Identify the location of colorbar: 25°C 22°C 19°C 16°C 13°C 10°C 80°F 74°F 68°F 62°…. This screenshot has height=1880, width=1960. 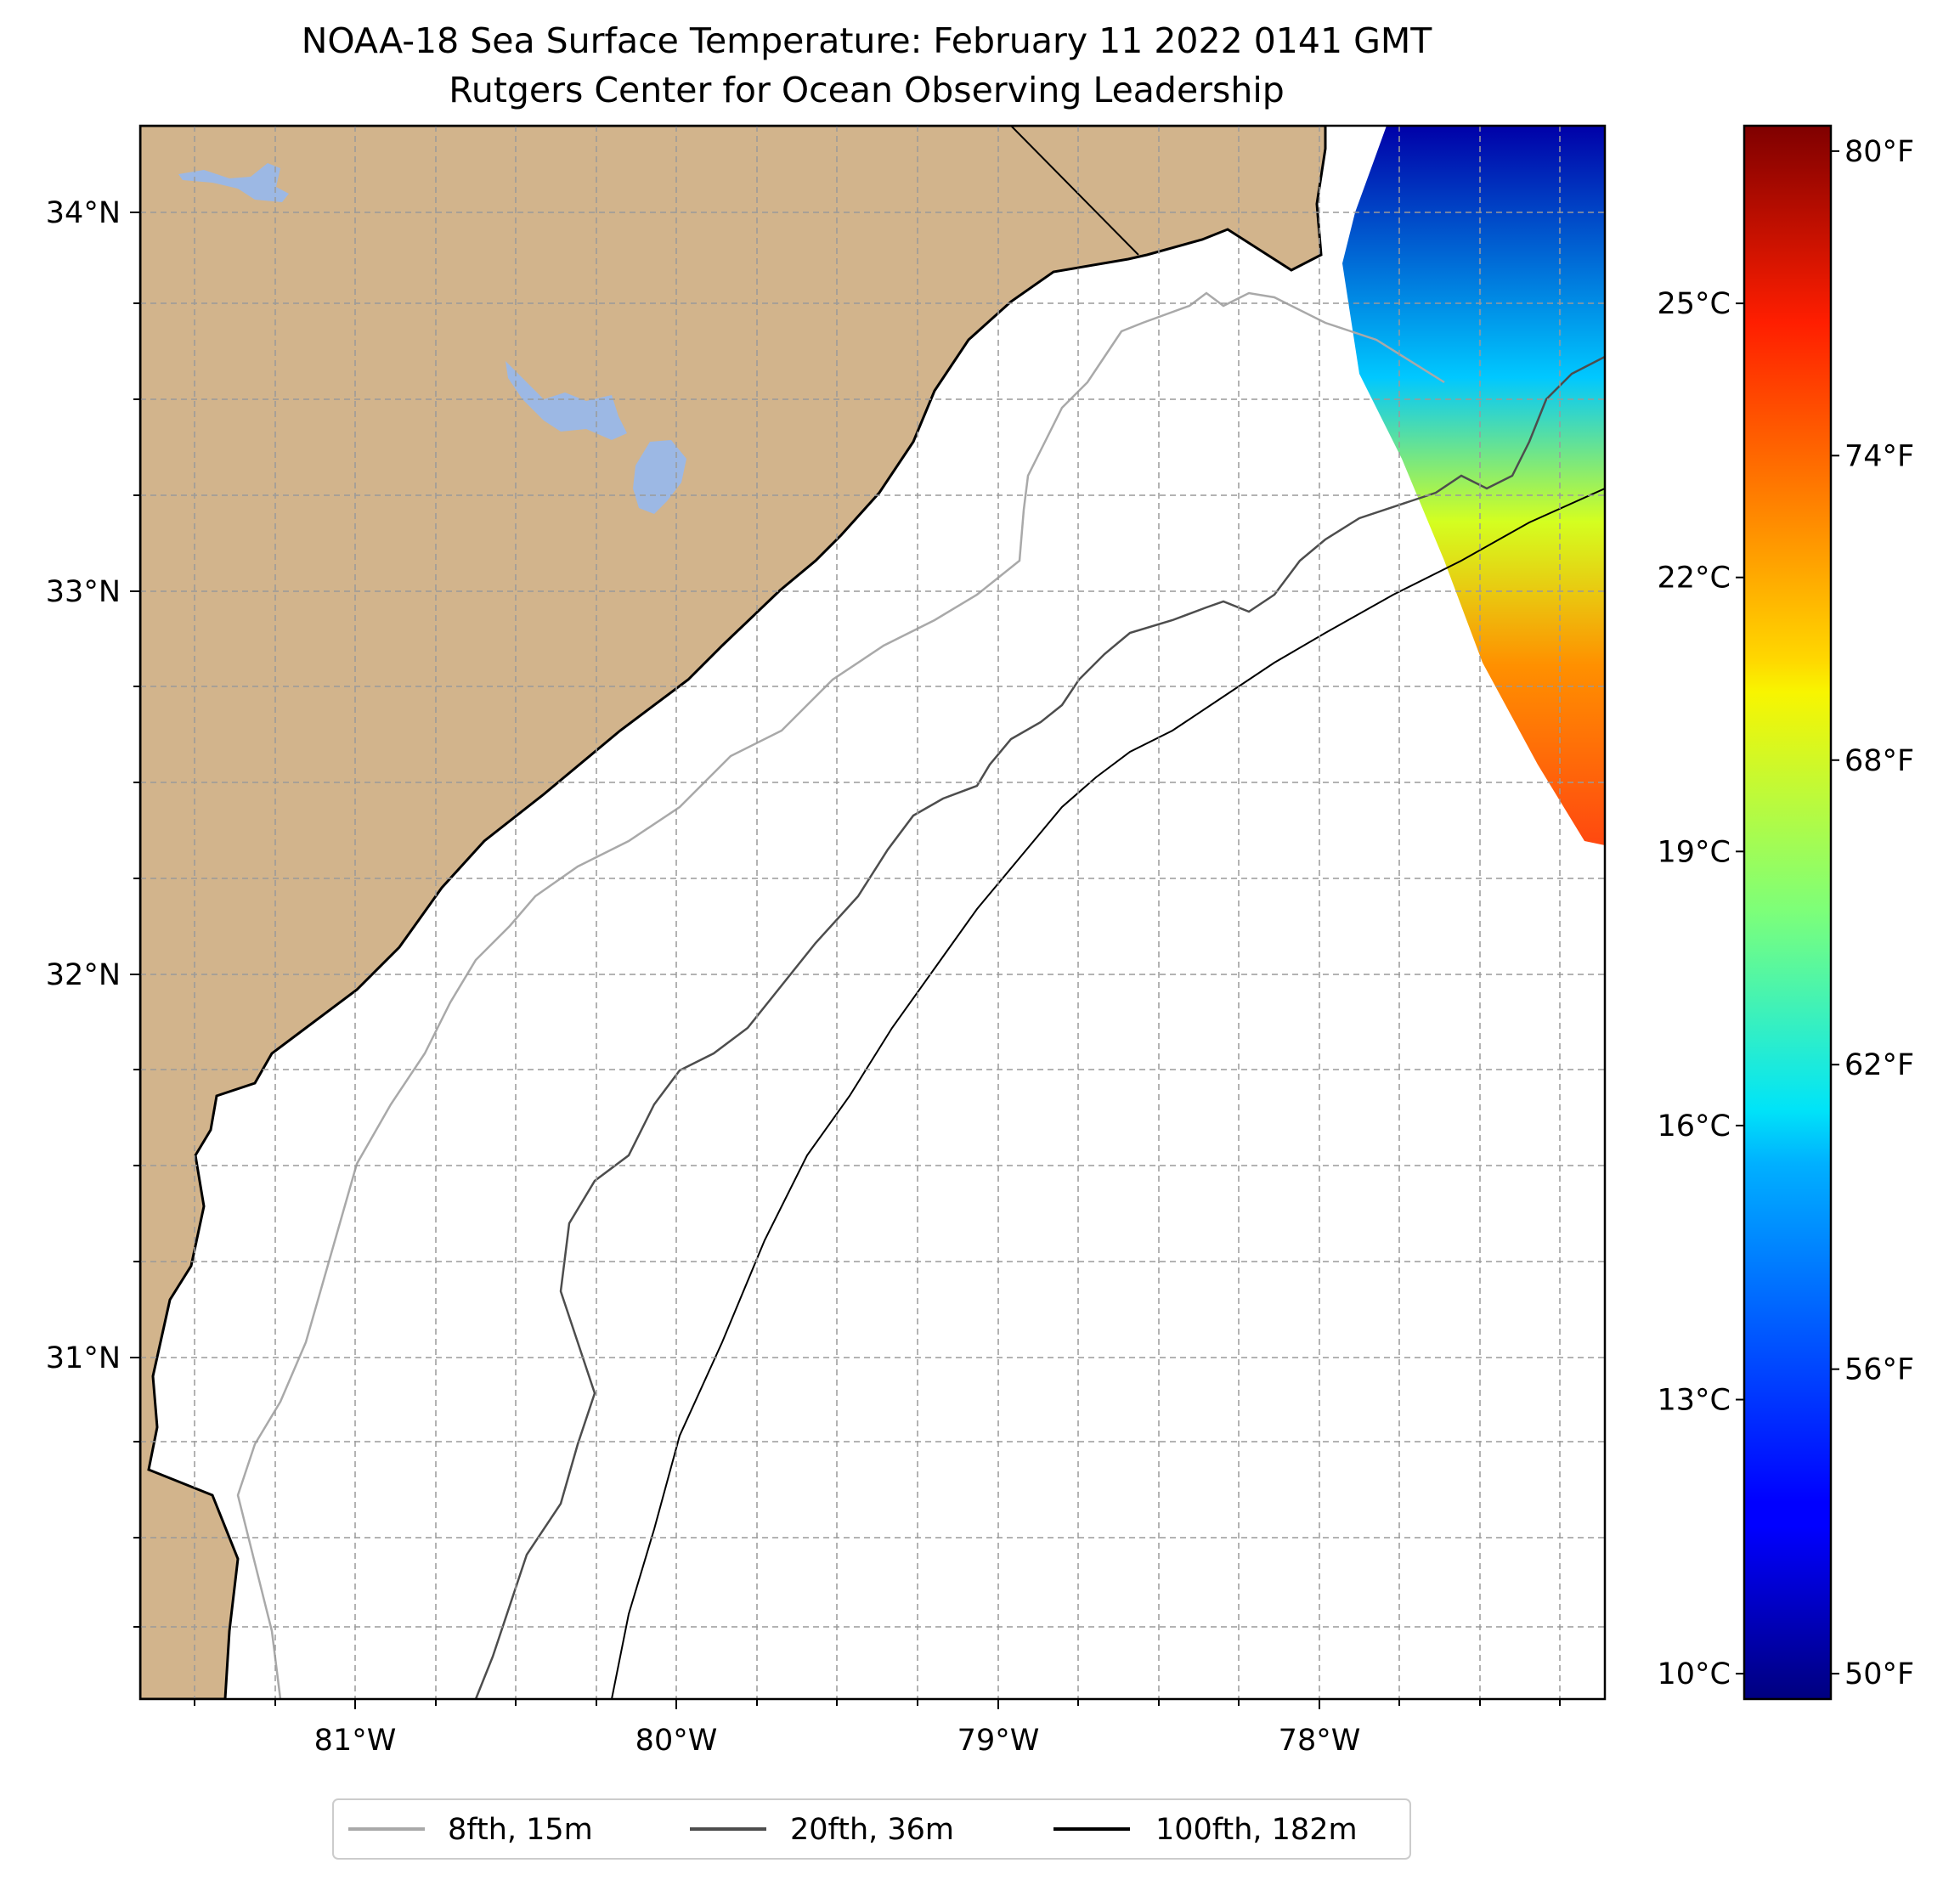
(1786, 913).